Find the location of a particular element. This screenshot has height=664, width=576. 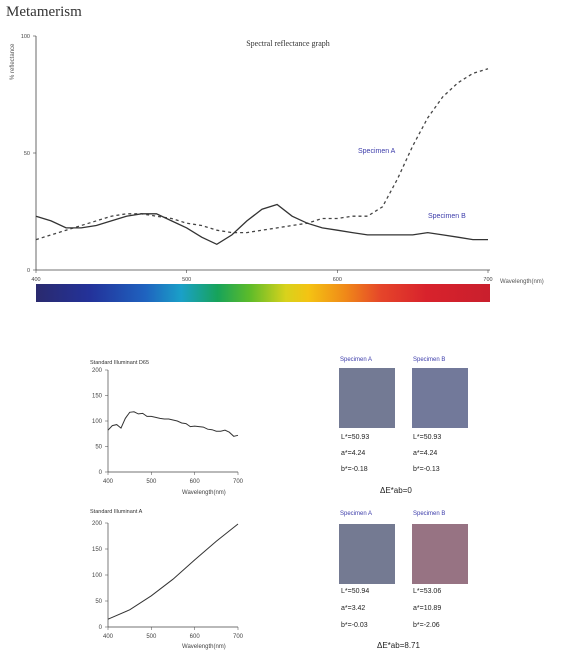

a-xtick-label: 600 is located at coordinates (195, 637).